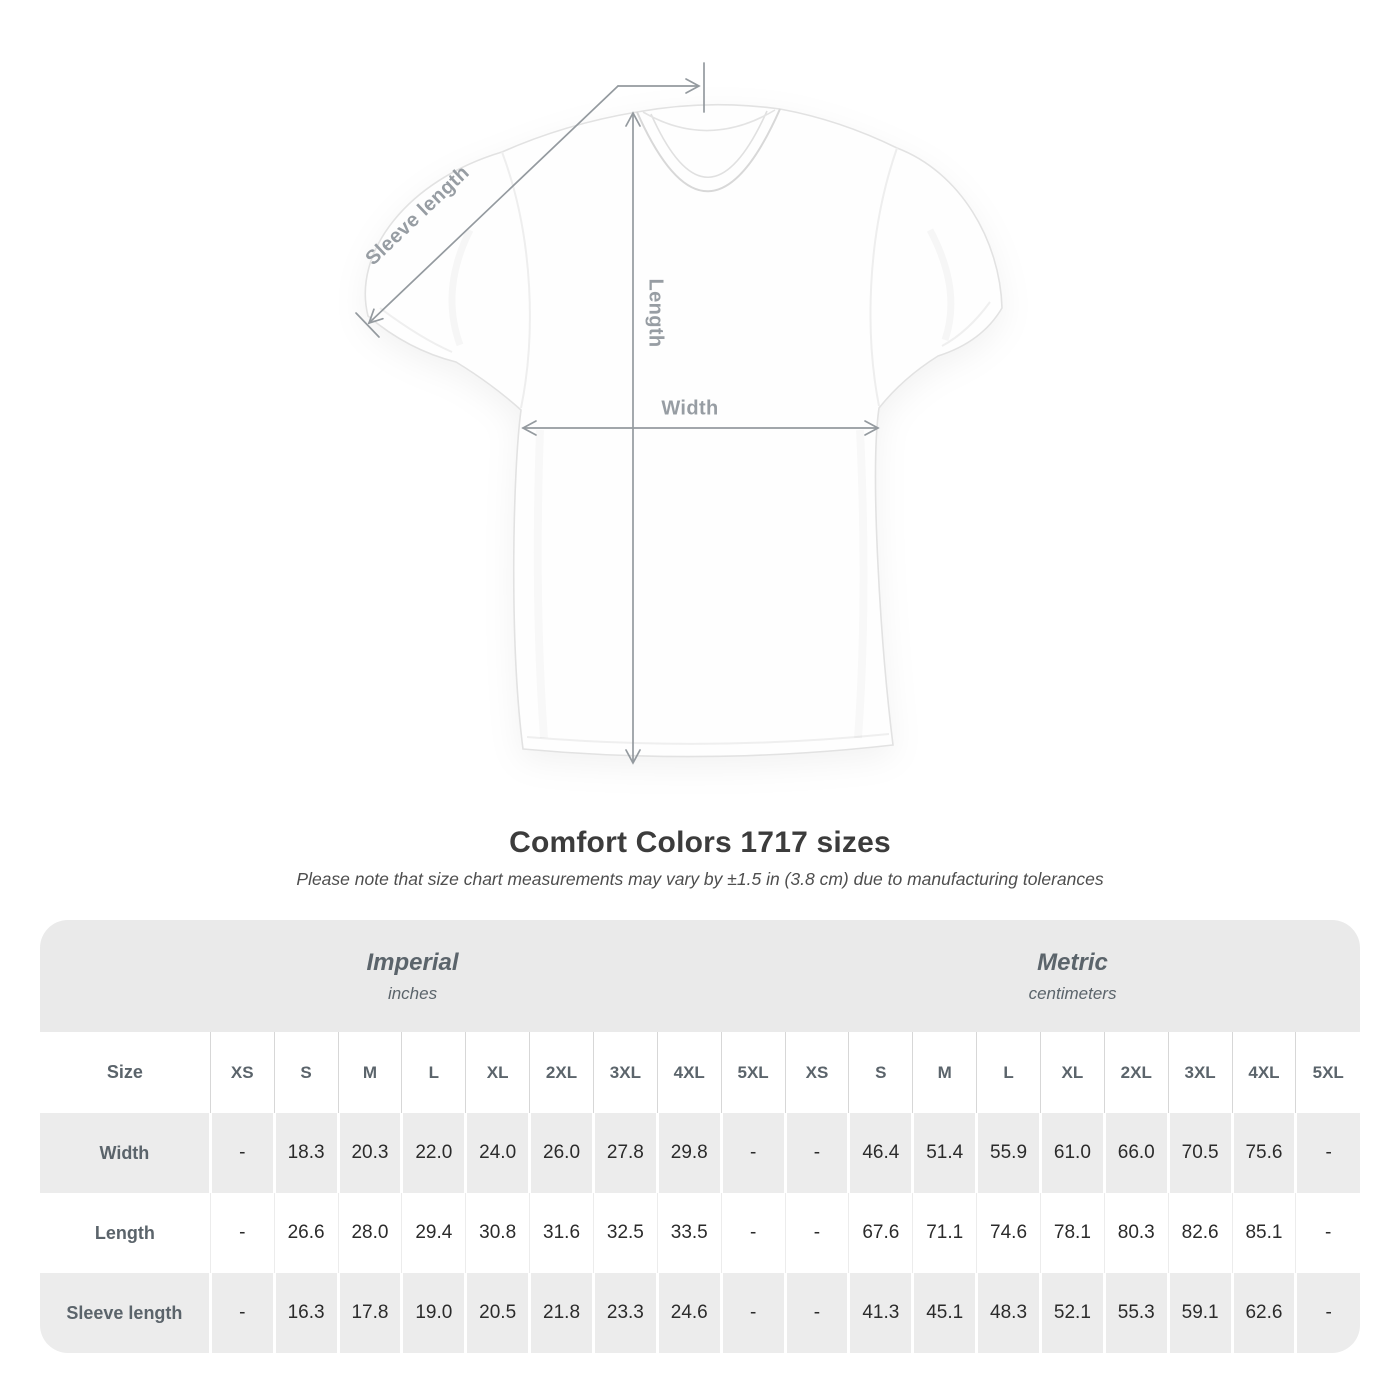 Image resolution: width=1400 pixels, height=1400 pixels. I want to click on length-arrow, so click(633, 438).